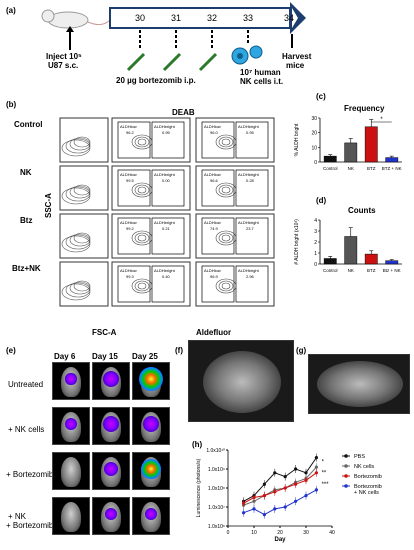  Describe the element at coordinates (392, 160) in the screenshot. I see `bar-BTZ + NK` at that location.